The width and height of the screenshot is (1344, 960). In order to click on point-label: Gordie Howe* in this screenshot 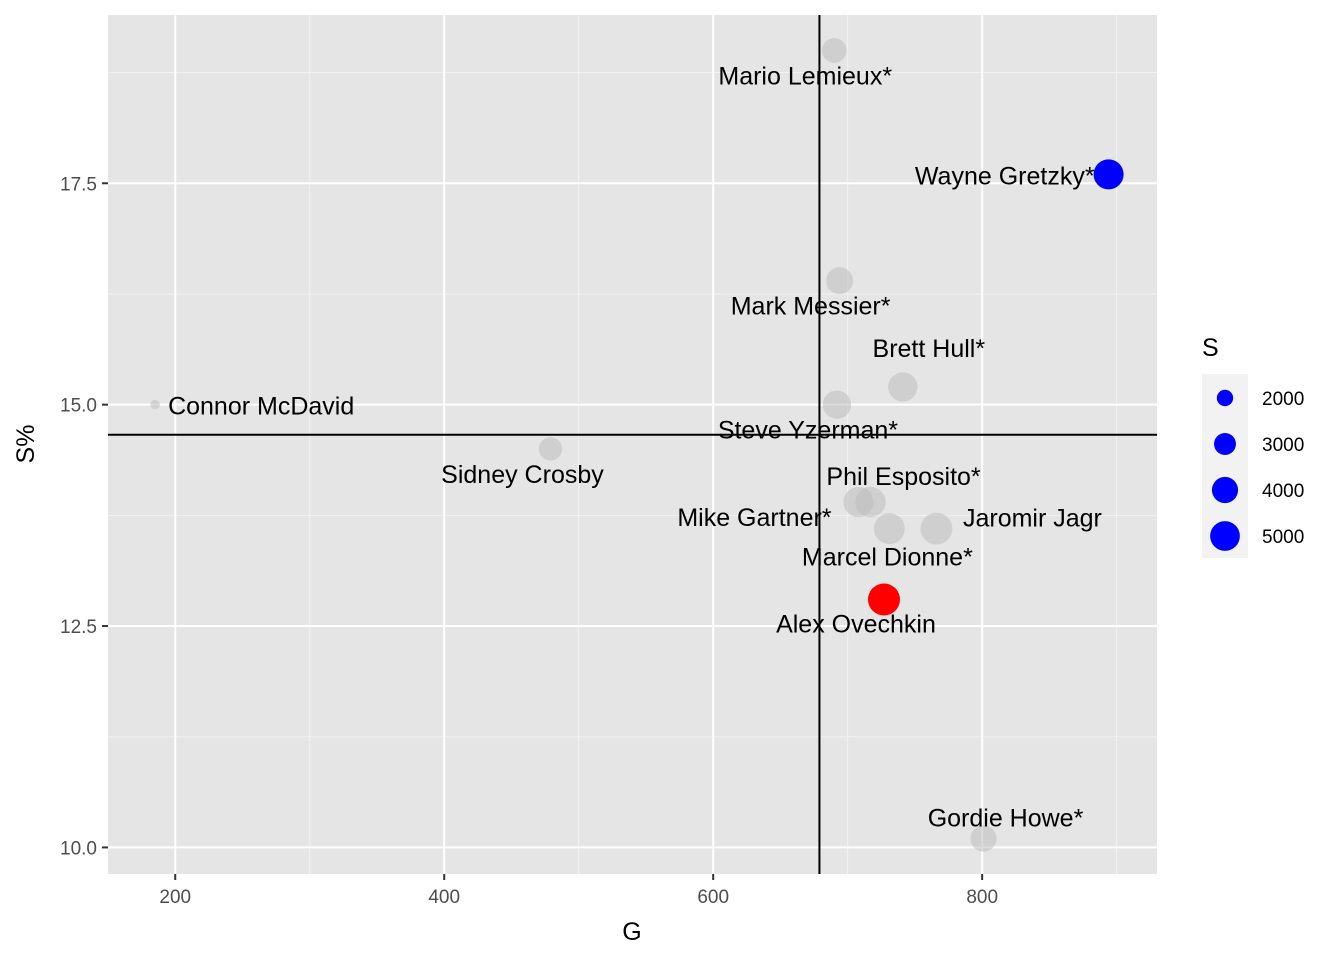, I will do `click(1006, 819)`.